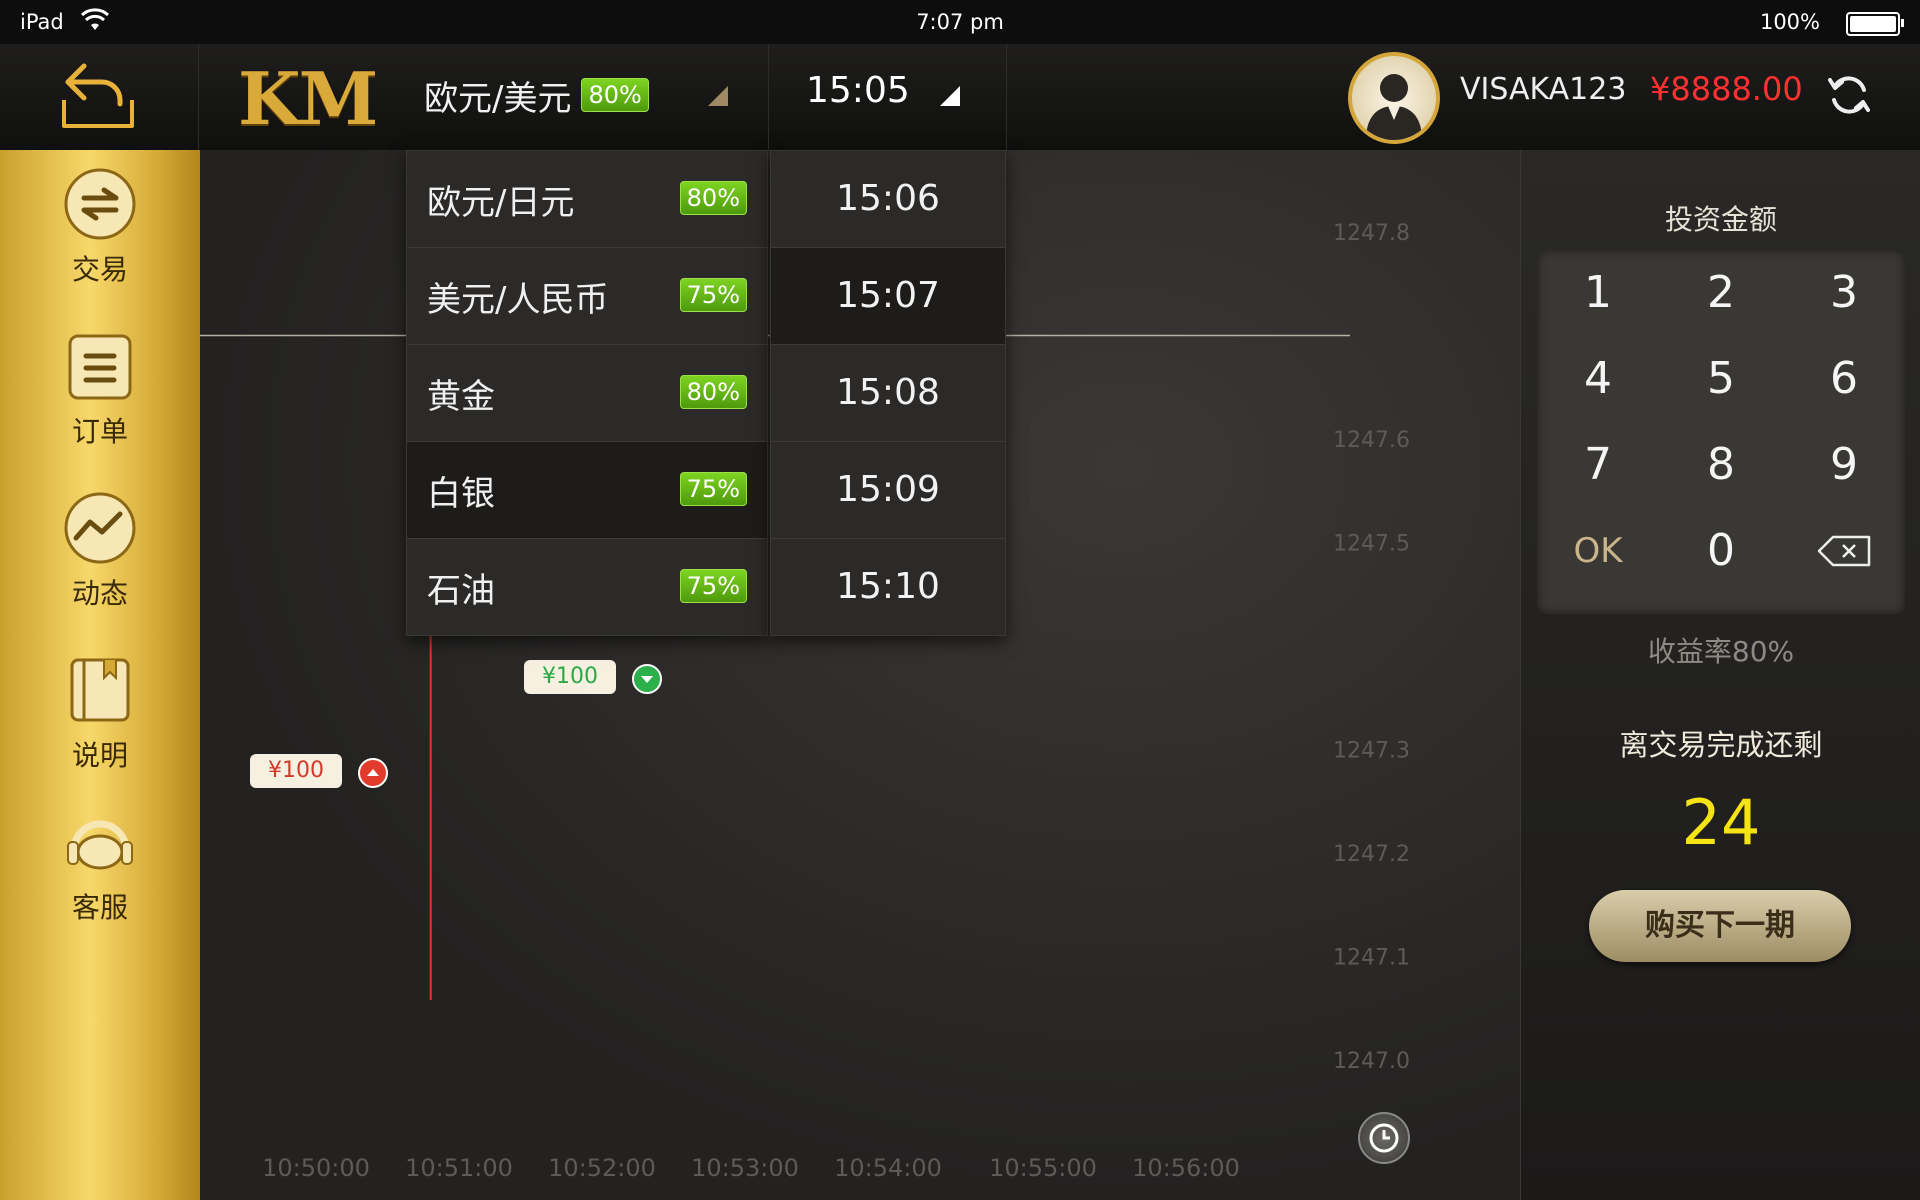 This screenshot has height=1200, width=1920. I want to click on app-logo: KM, so click(308, 98).